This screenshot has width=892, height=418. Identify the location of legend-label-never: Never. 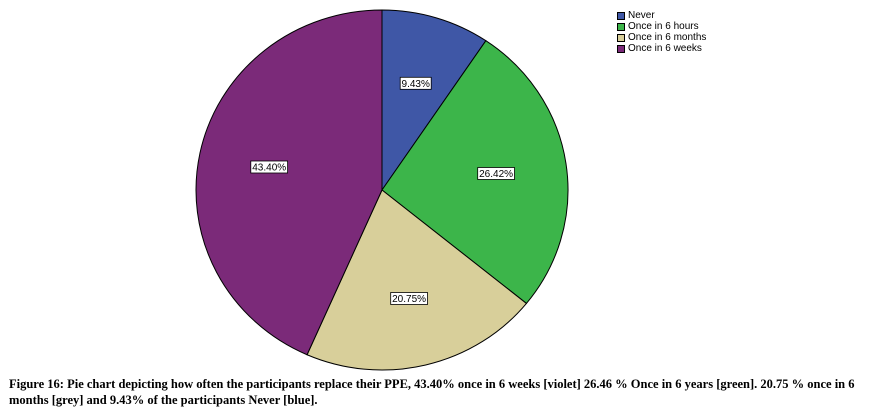
(641, 15).